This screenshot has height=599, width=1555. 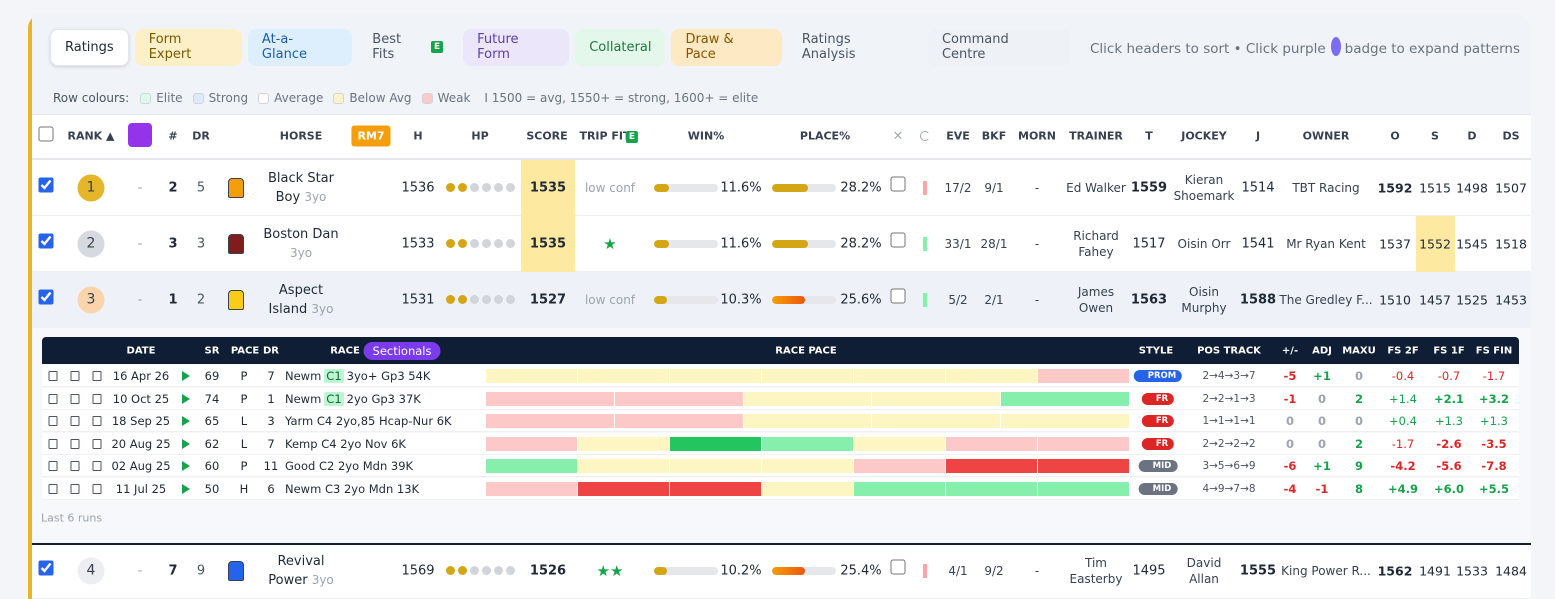 What do you see at coordinates (173, 571) in the screenshot?
I see `horse-number: 7` at bounding box center [173, 571].